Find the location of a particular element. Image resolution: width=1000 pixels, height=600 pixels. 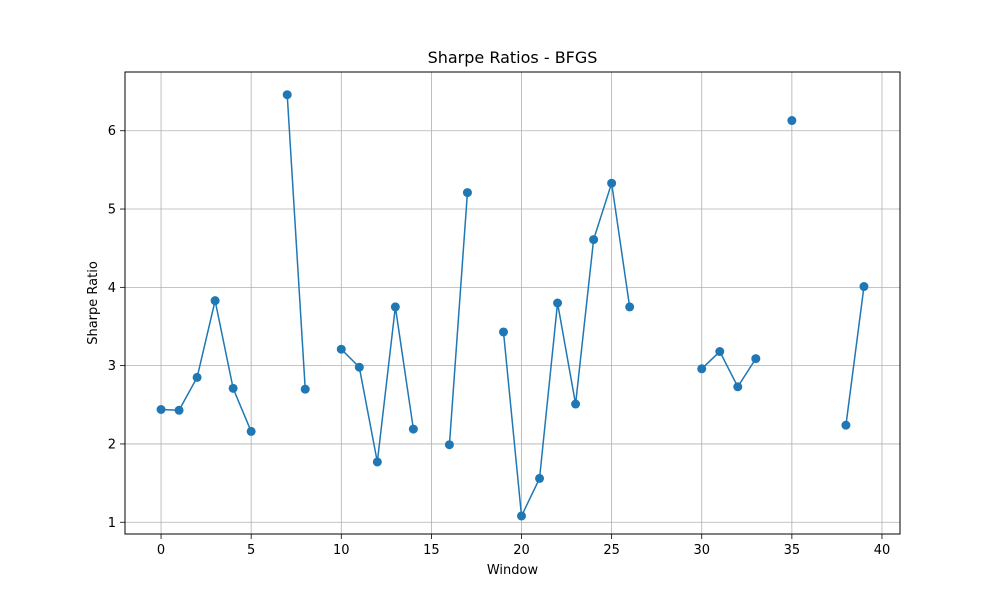

y-tick-label: 6 is located at coordinates (112, 131).